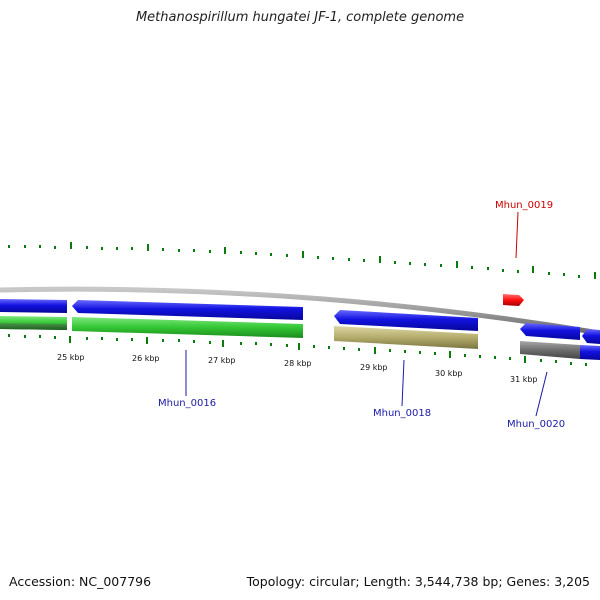 The height and width of the screenshot is (600, 600). I want to click on tick-label: 26 kbp, so click(146, 358).